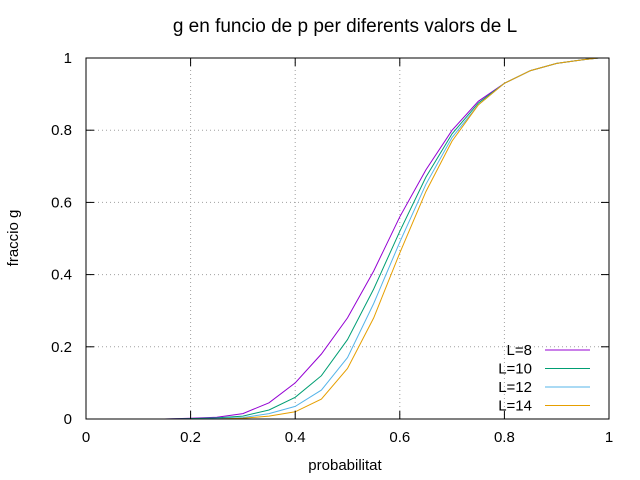 The image size is (640, 480). Describe the element at coordinates (515, 387) in the screenshot. I see `legend-label: L=12` at that location.